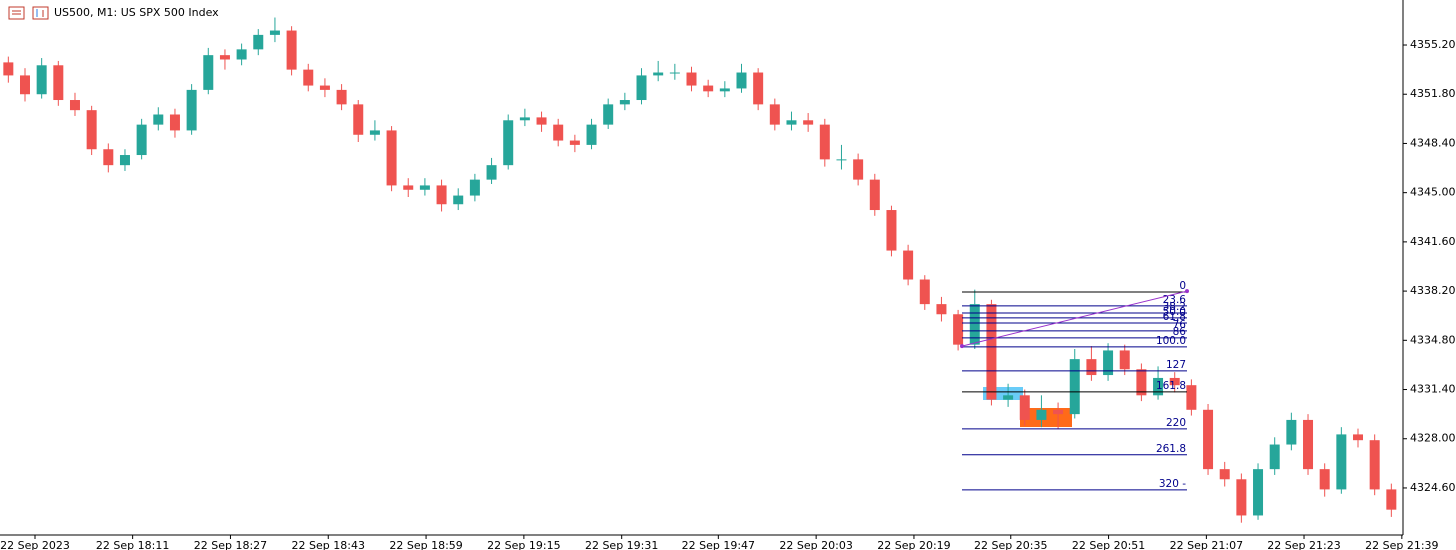  Describe the element at coordinates (35, 544) in the screenshot. I see `x-tick-label: 22 Sep 2023` at that location.